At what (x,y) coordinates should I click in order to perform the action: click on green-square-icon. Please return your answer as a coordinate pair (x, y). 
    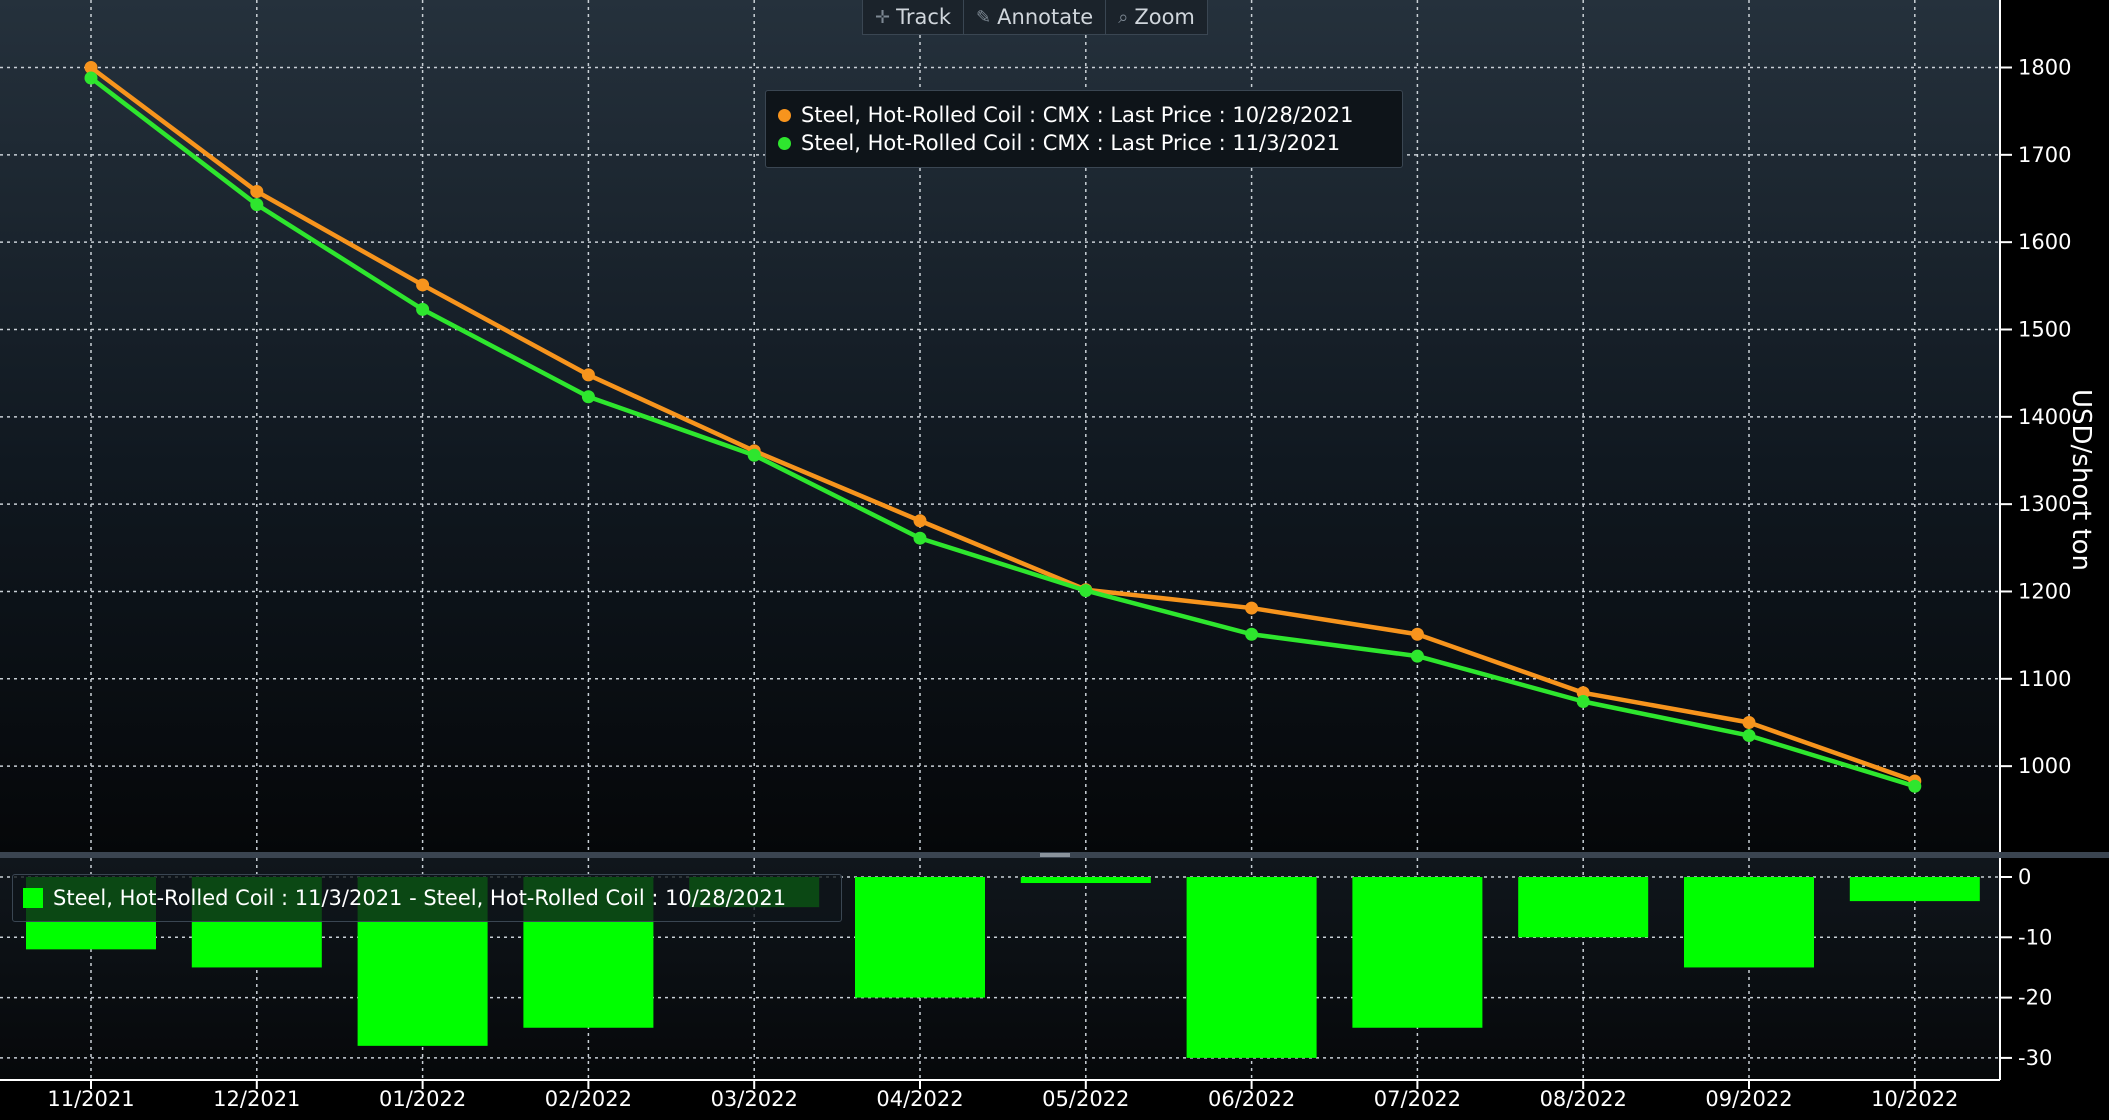
    Looking at the image, I should click on (33, 898).